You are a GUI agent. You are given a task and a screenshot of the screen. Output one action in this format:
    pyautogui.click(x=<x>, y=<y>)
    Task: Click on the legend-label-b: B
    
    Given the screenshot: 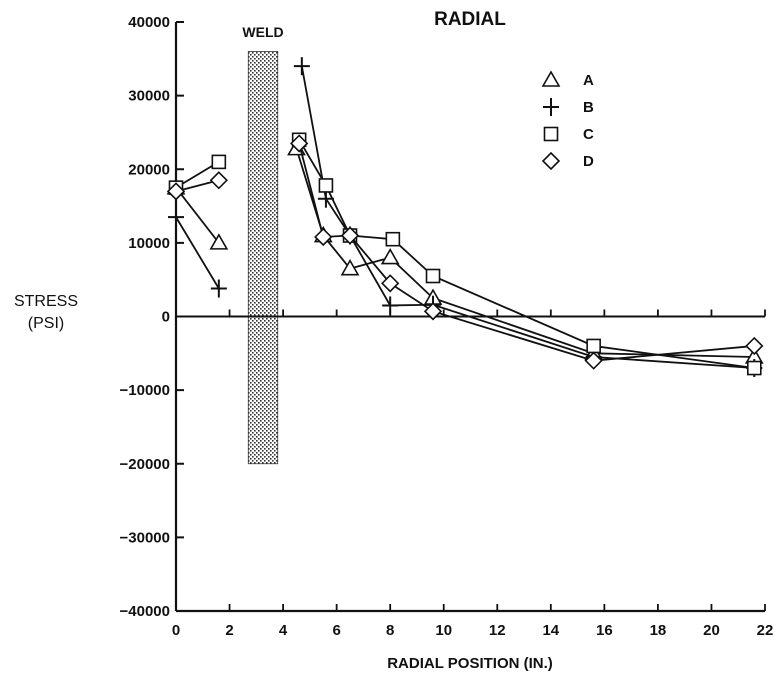 What is the action you would take?
    pyautogui.click(x=588, y=107)
    